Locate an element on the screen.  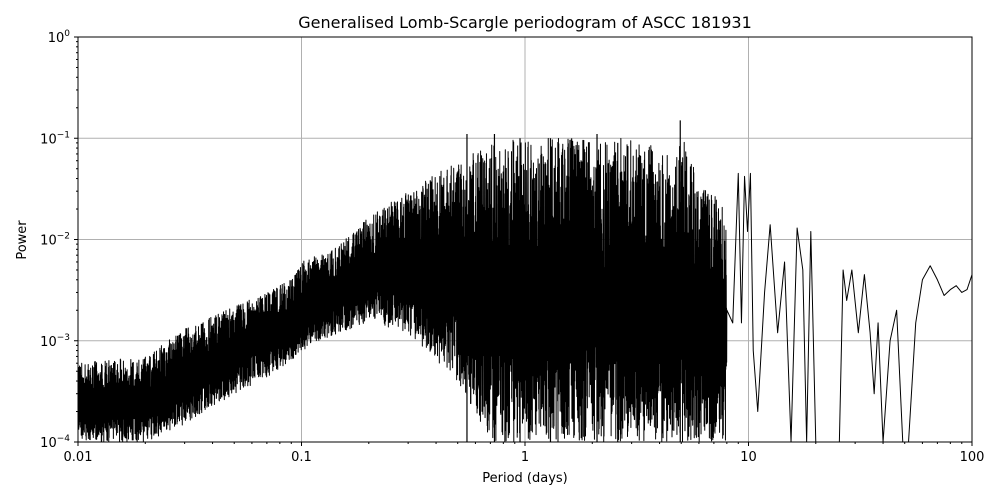
x-tick-label-3: 10 is located at coordinates (748, 457).